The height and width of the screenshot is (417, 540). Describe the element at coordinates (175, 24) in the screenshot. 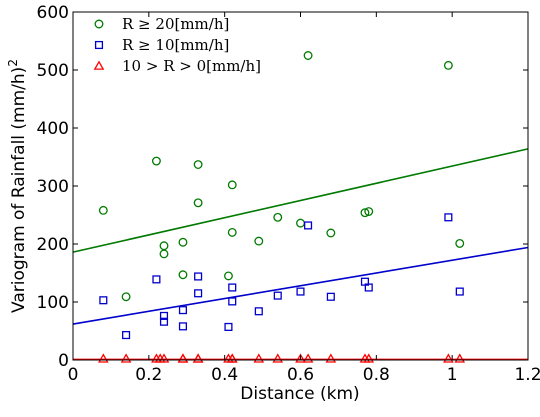

I see `legend-label-1: R ≥ 20[mm/h]` at that location.